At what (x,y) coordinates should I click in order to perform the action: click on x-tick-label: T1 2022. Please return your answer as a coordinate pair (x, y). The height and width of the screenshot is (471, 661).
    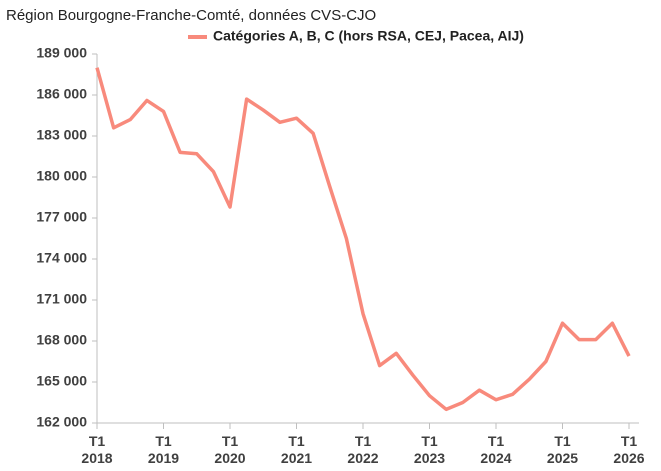
    Looking at the image, I should click on (363, 449).